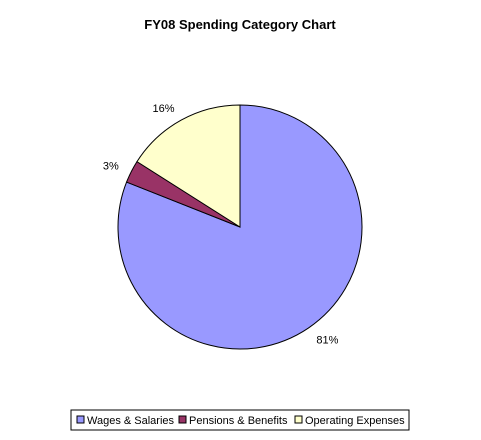 This screenshot has width=481, height=440. I want to click on legend-label: Pensions & Benefits, so click(238, 421).